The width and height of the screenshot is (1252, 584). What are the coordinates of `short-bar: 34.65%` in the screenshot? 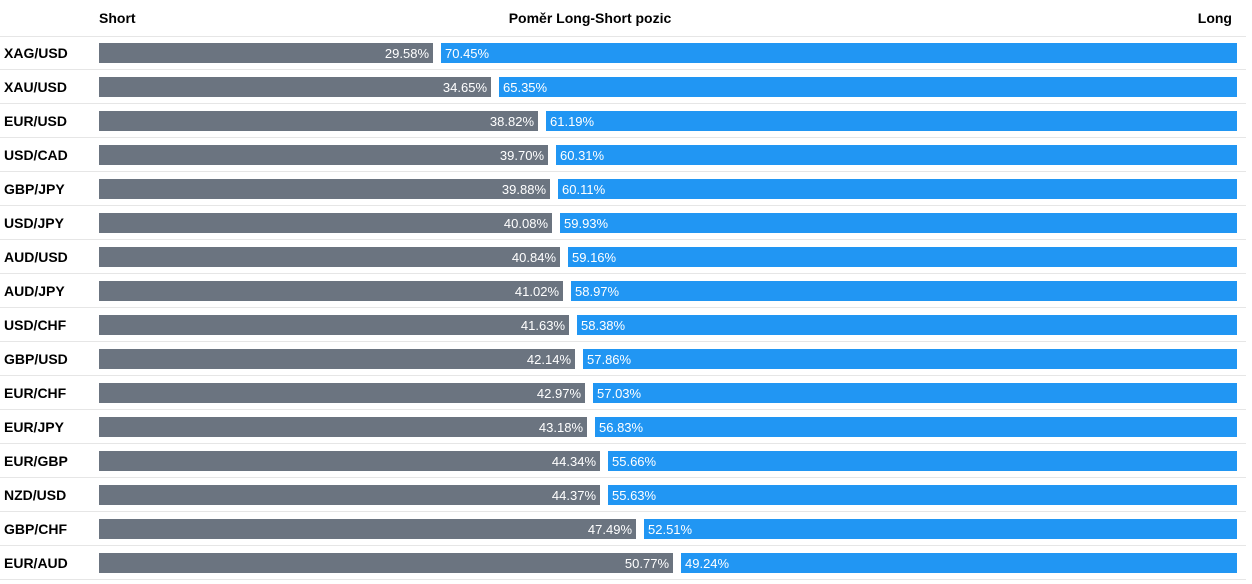 It's located at (295, 87).